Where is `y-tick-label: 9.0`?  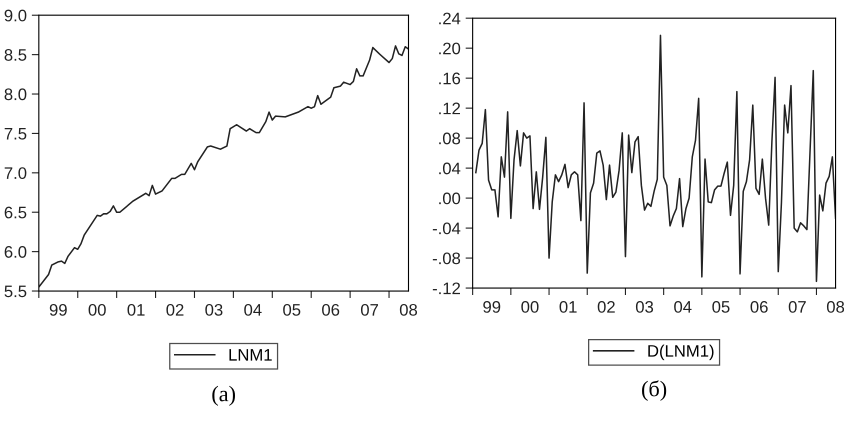 y-tick-label: 9.0 is located at coordinates (15, 16).